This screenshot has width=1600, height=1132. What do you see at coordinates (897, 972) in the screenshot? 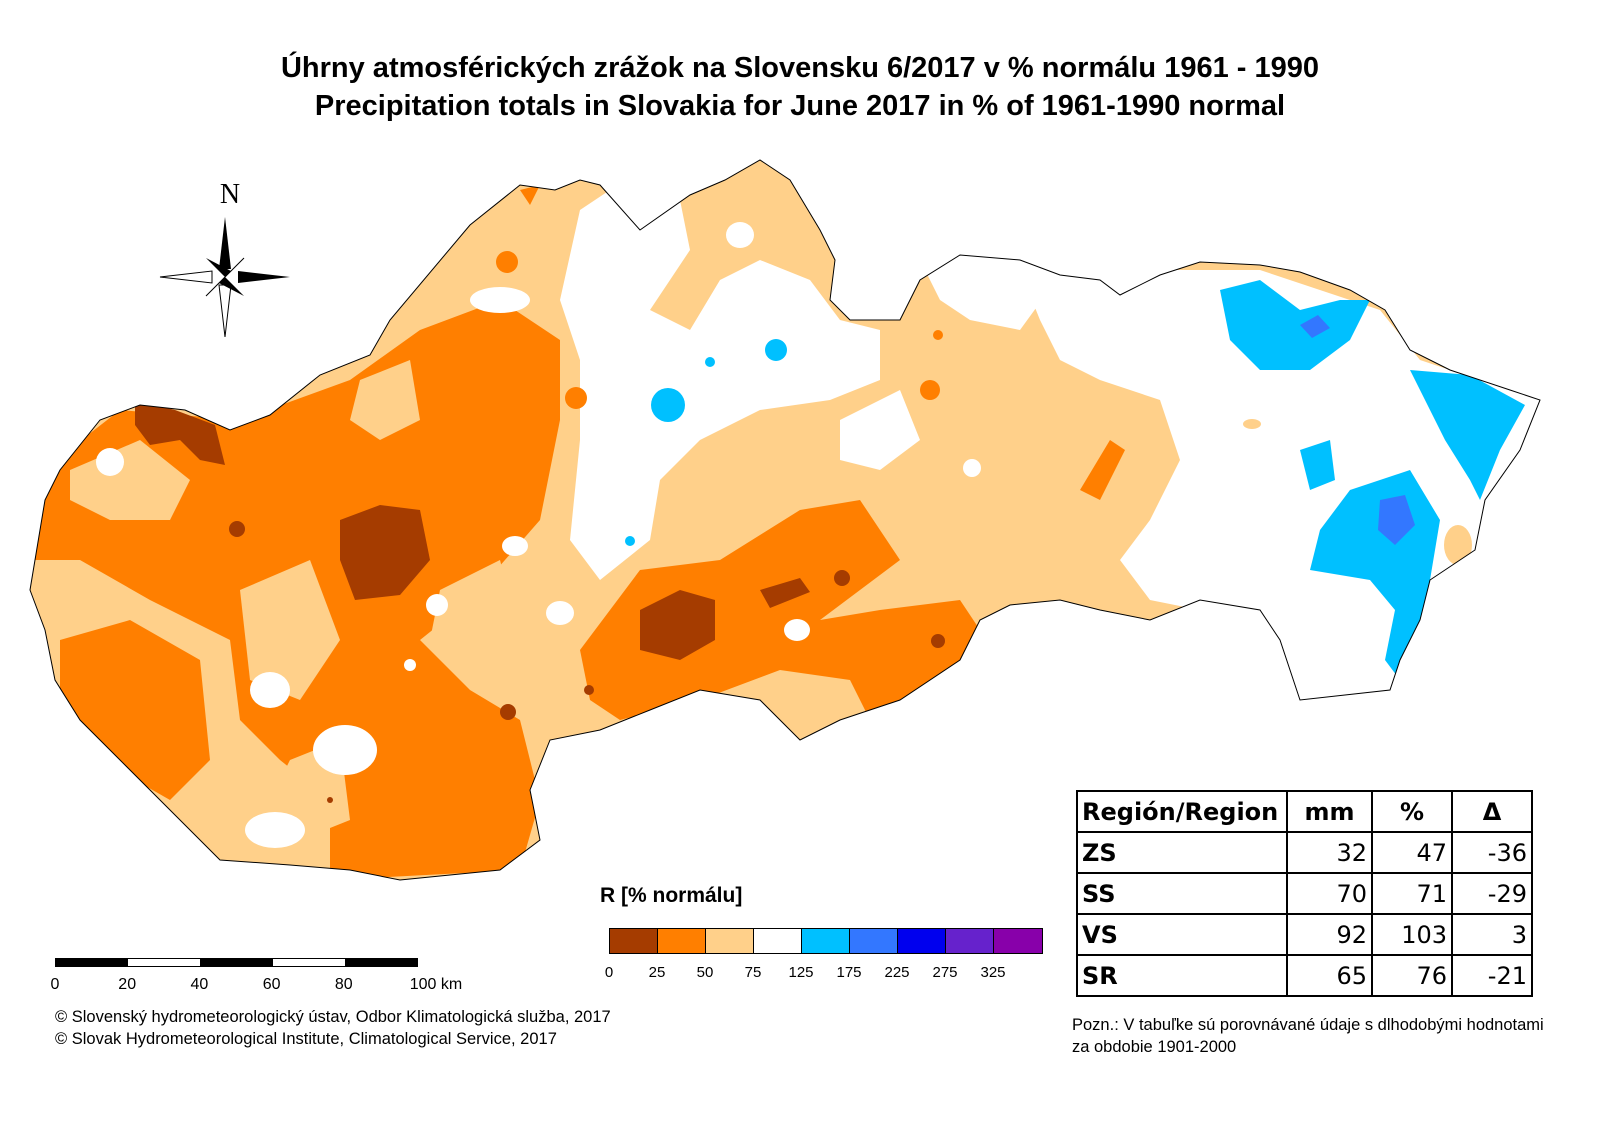
I see `legend-tick-label: 225` at bounding box center [897, 972].